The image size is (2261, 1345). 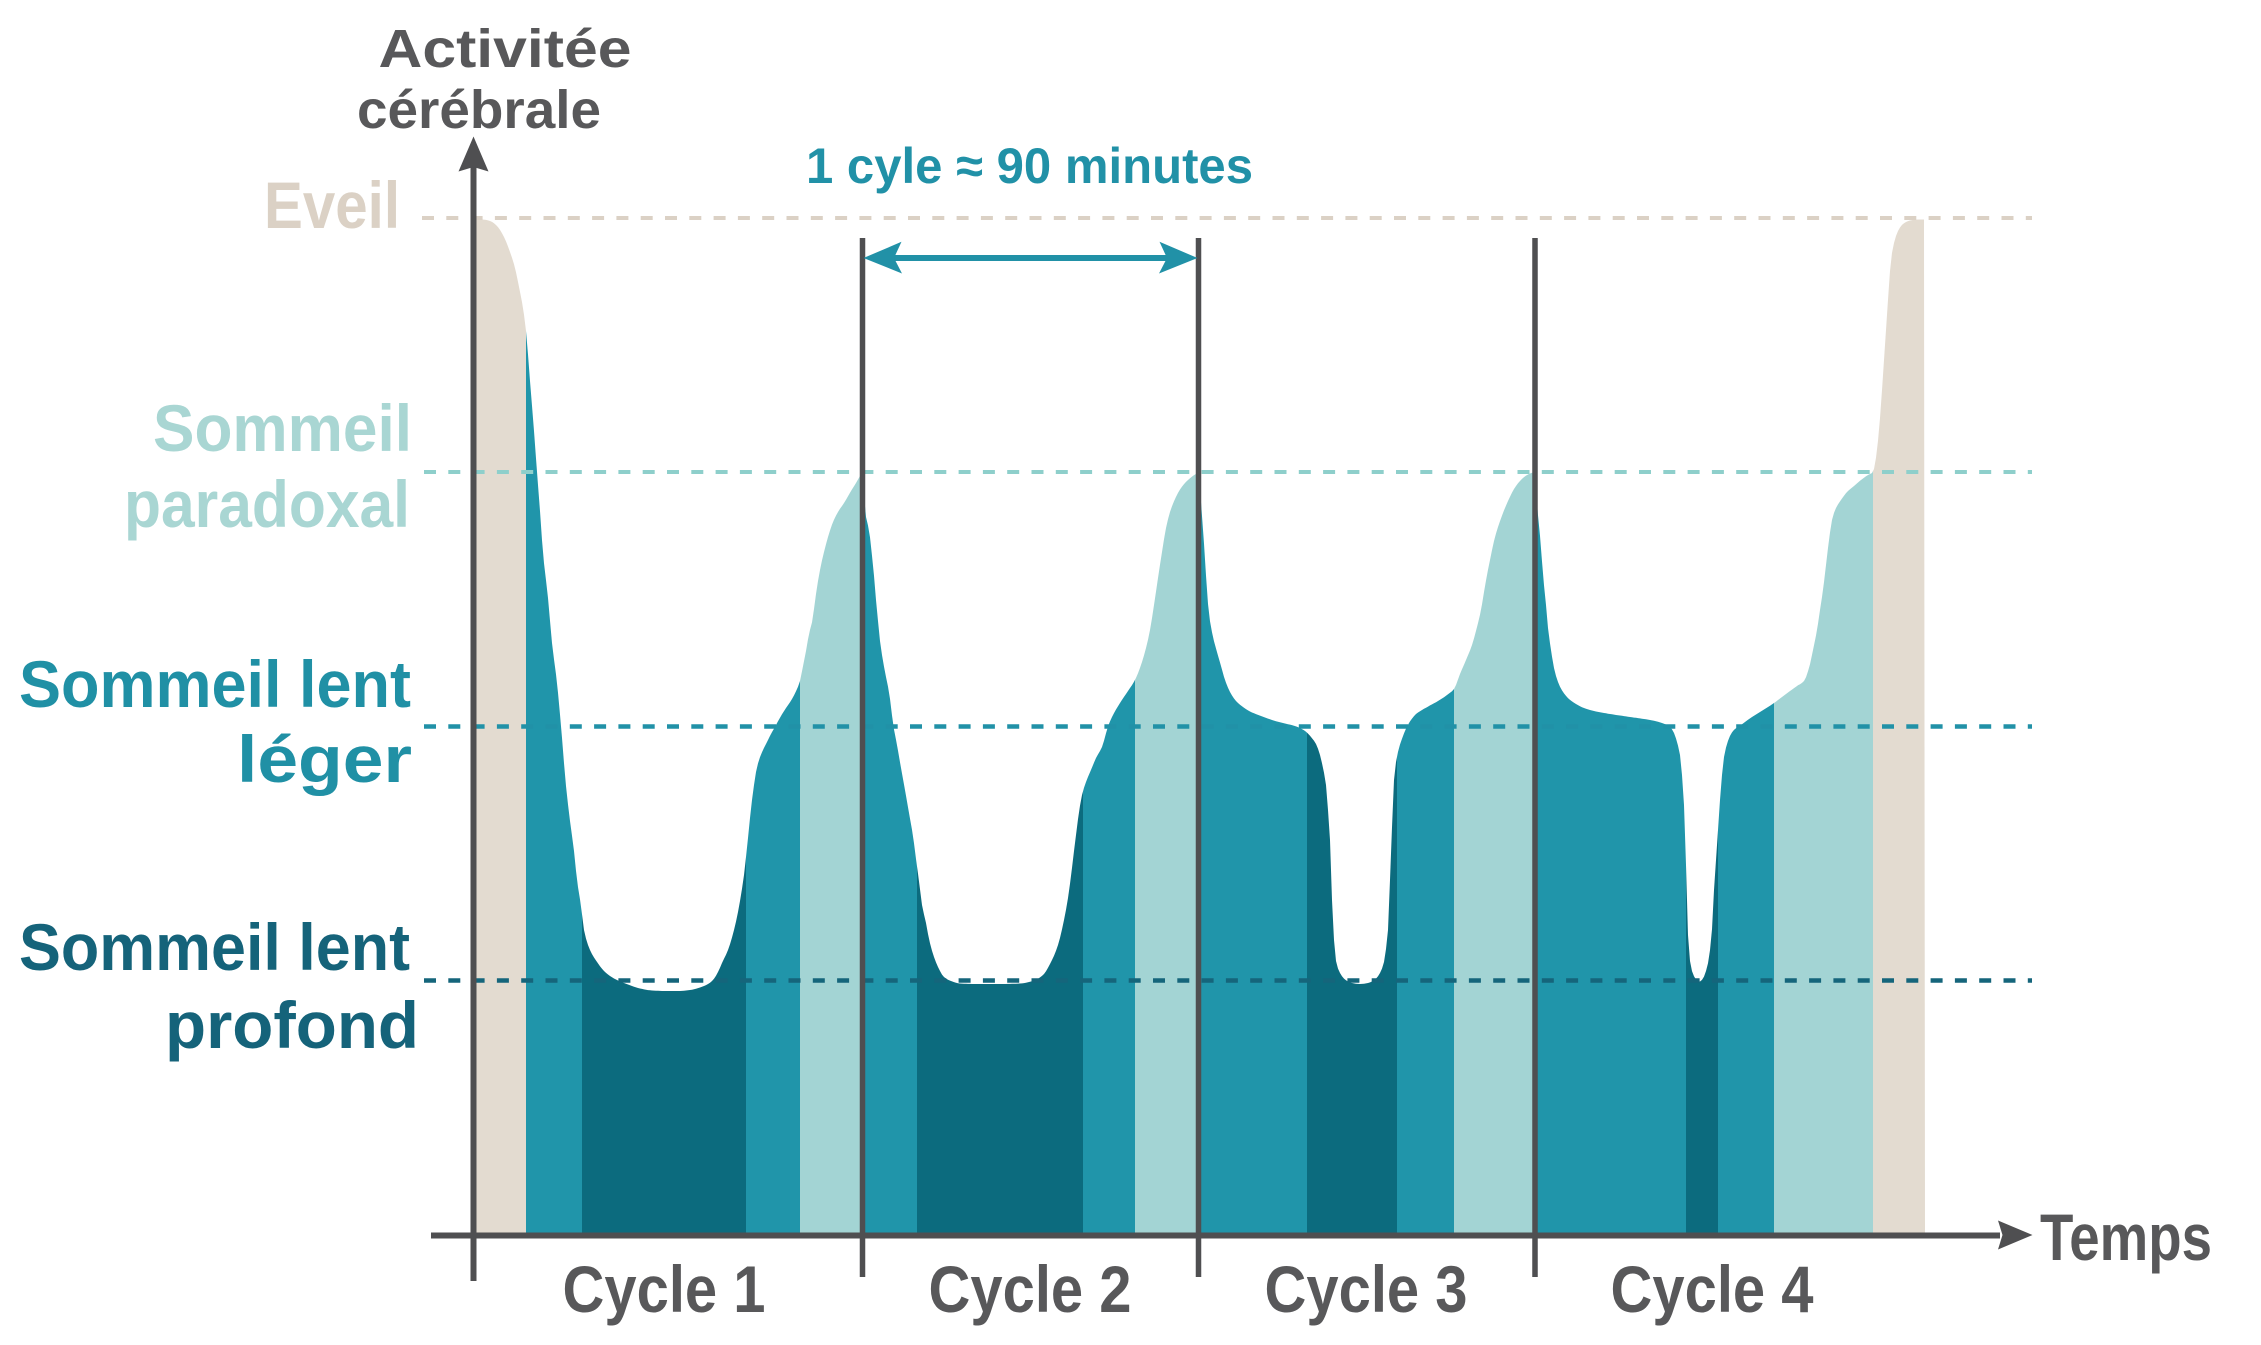 I want to click on svg-text: Eveil, so click(x=332, y=205).